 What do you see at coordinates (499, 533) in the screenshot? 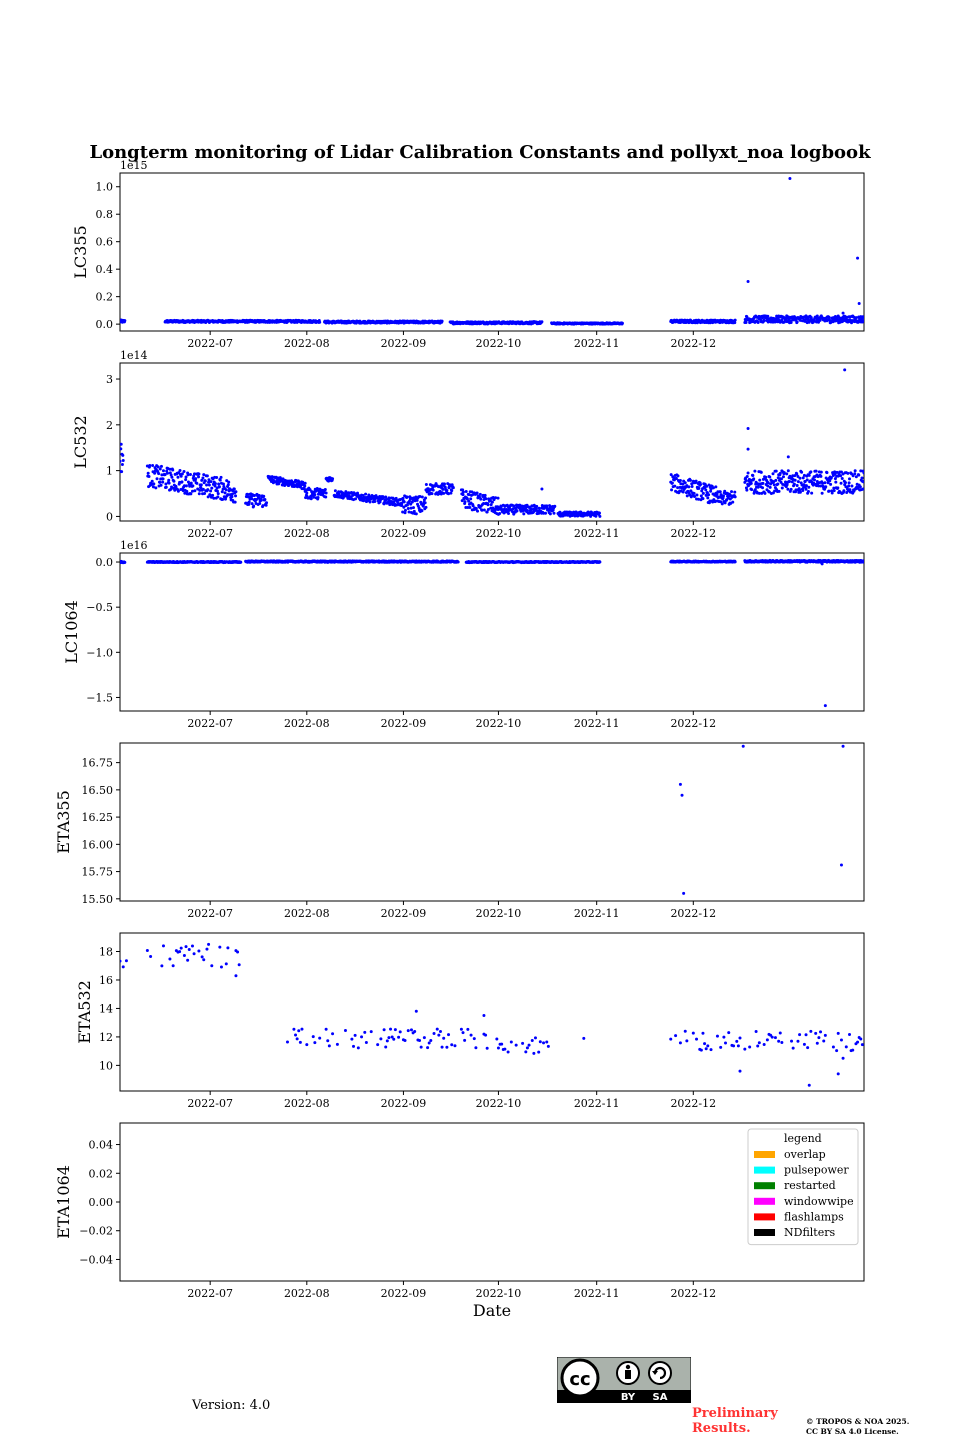
I see `x-tick-label: 2022-10` at bounding box center [499, 533].